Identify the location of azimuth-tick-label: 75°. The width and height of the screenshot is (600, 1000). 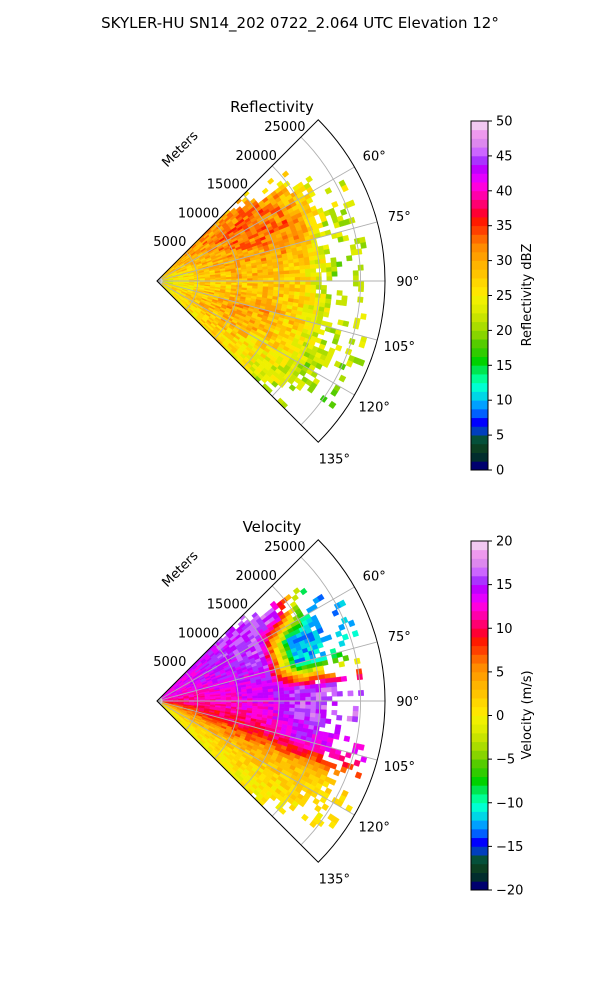
(399, 217).